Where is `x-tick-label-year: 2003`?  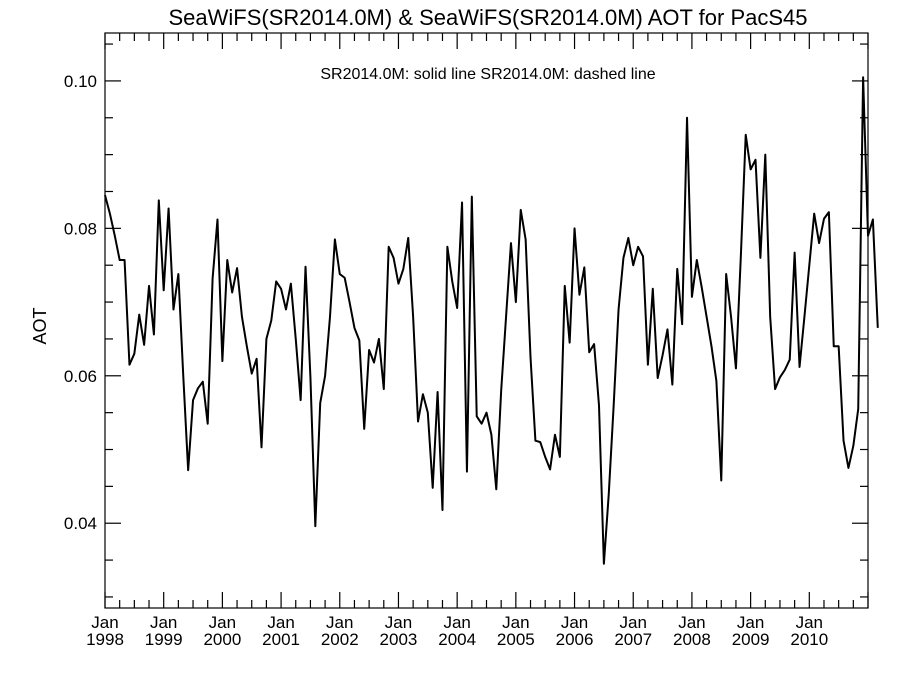 x-tick-label-year: 2003 is located at coordinates (399, 639).